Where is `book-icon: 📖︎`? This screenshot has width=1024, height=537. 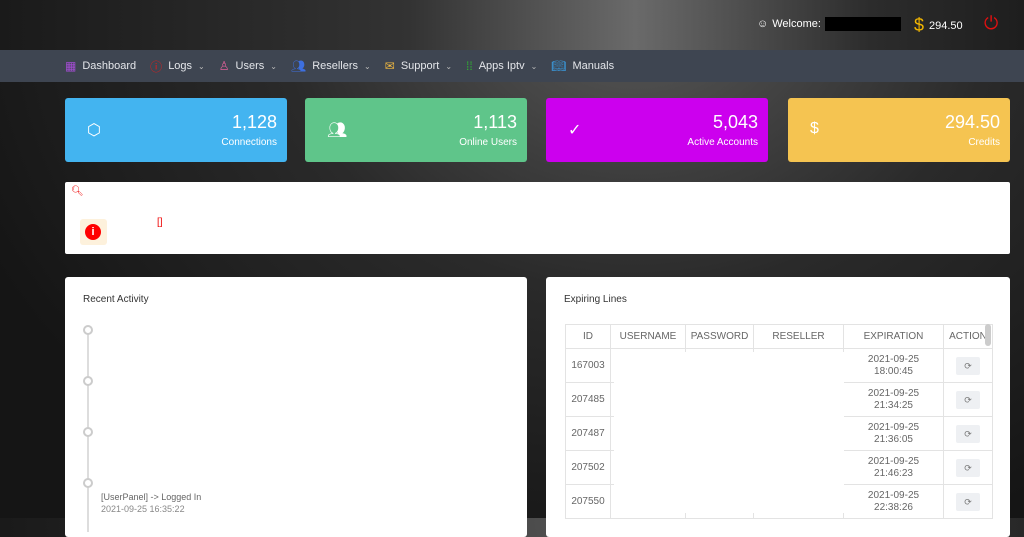 book-icon: 📖︎ is located at coordinates (559, 66).